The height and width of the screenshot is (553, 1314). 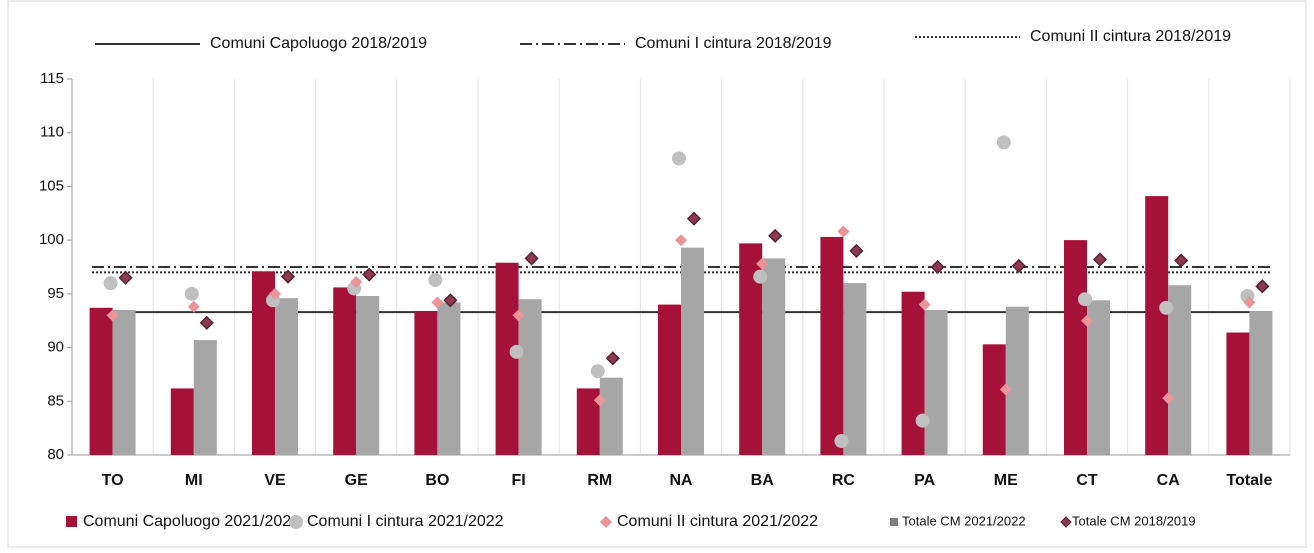 I want to click on y-tick-label: 115, so click(x=52, y=78).